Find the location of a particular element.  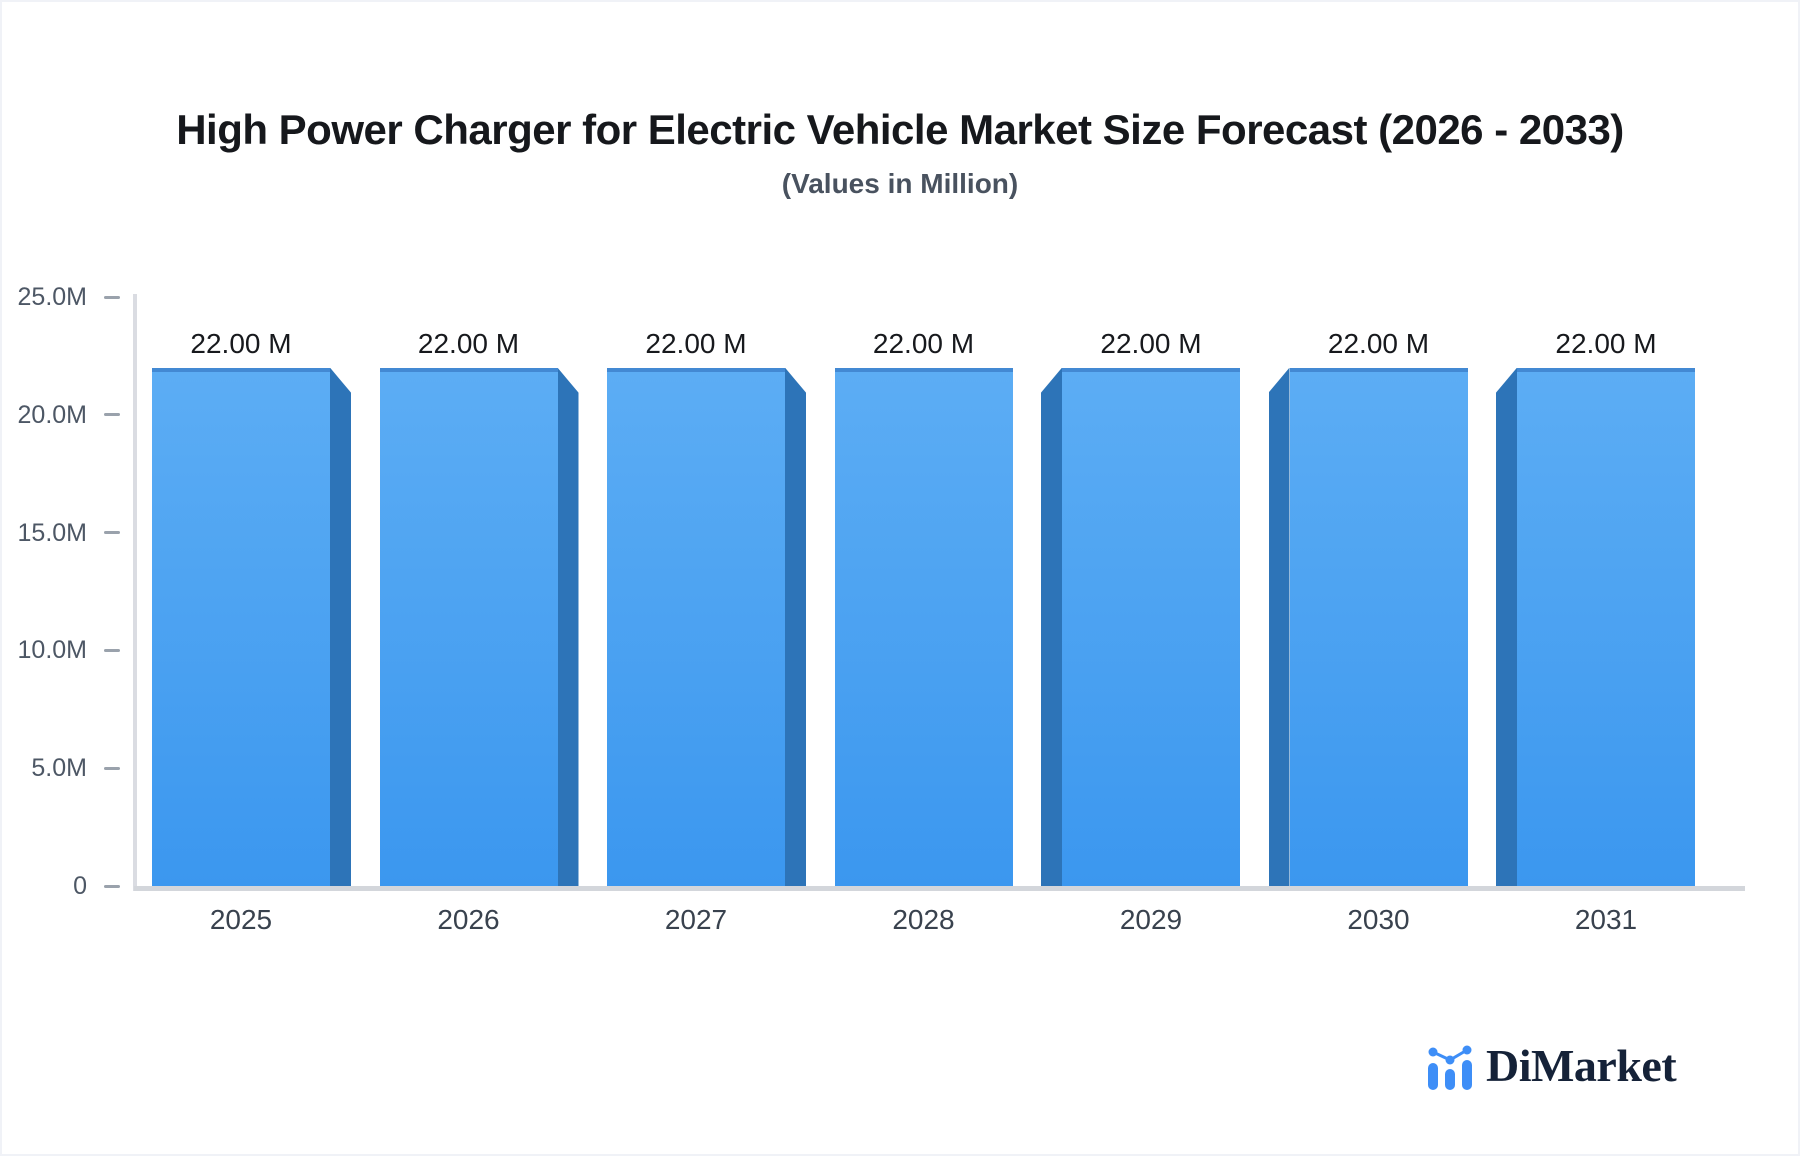

y-axis-tick-label: 5.0M is located at coordinates (59, 768).